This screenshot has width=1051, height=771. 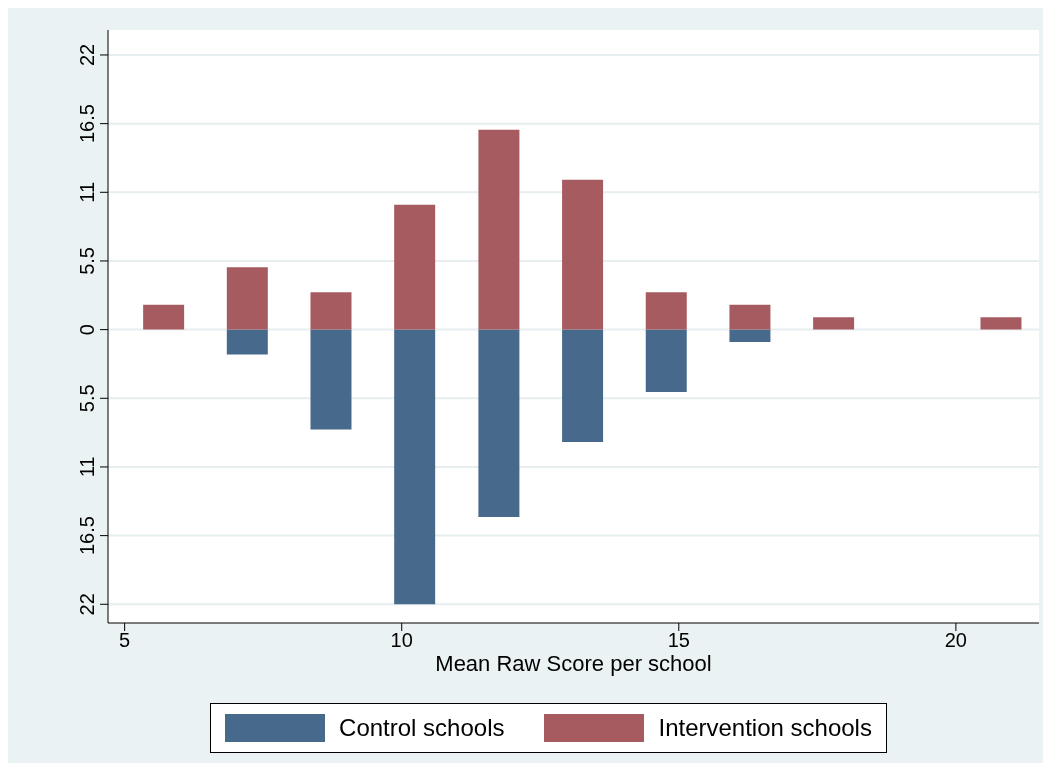 What do you see at coordinates (678, 640) in the screenshot?
I see `x-tick-label: 15` at bounding box center [678, 640].